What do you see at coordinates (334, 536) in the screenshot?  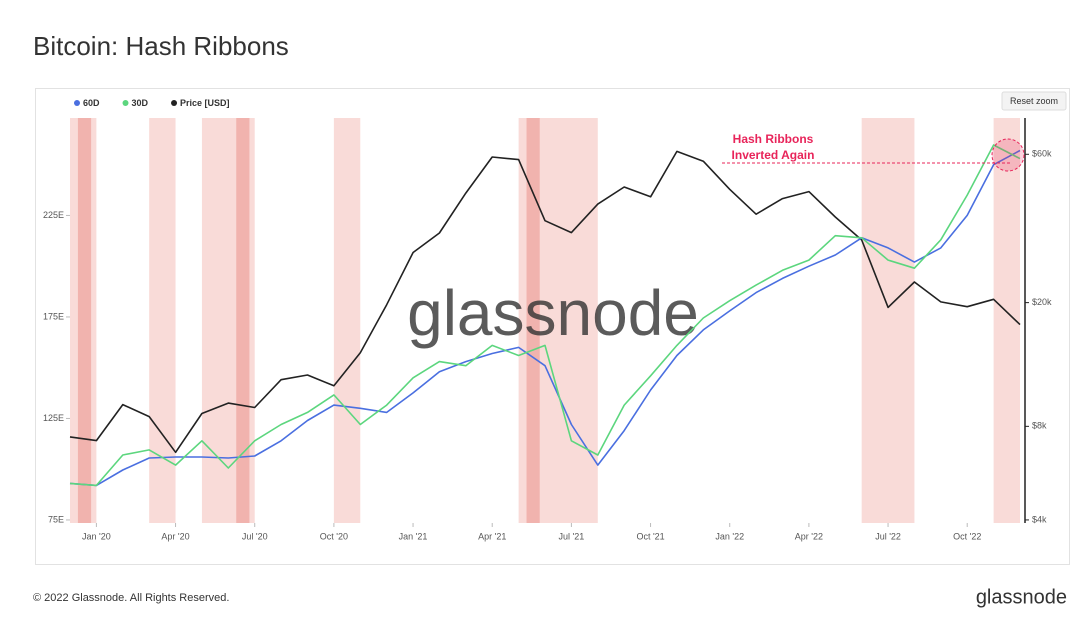 I see `x-tick-label: Oct '20` at bounding box center [334, 536].